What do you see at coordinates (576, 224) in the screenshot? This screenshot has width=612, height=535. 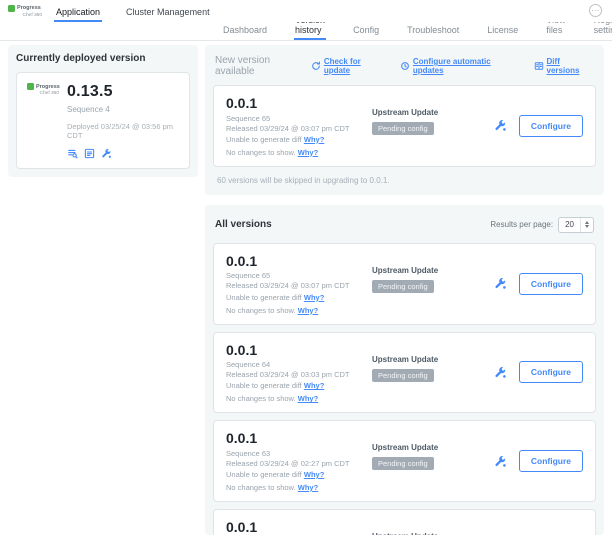 I see `results-per-page-select: 20` at bounding box center [576, 224].